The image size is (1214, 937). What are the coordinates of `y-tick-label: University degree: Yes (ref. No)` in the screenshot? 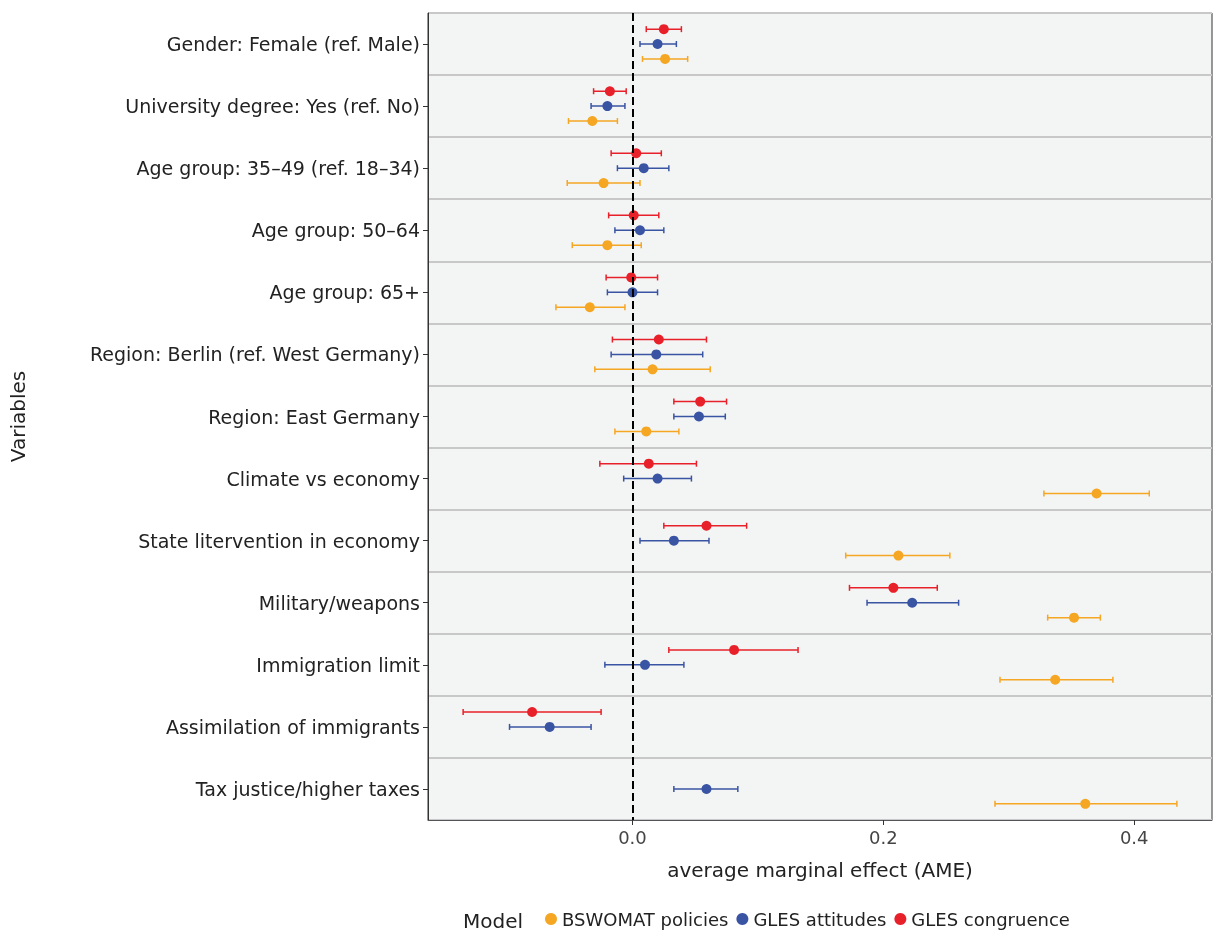 It's located at (272, 106).